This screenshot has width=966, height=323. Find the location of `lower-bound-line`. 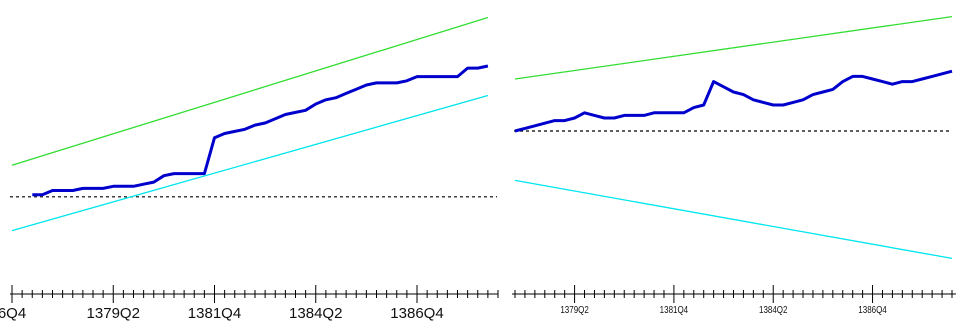

lower-bound-line is located at coordinates (733, 219).